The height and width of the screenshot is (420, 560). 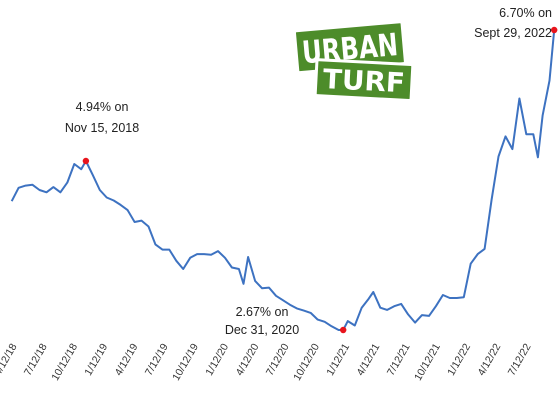 I want to click on x-tick-label: 7/12/19, so click(x=157, y=359).